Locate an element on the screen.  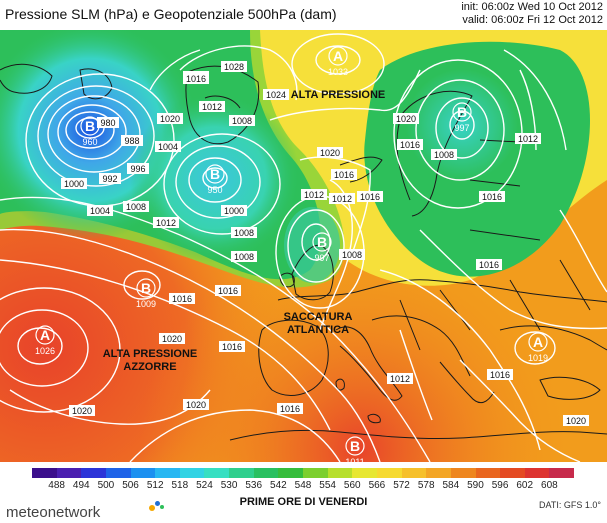
svg-text: 992 is located at coordinates (109, 179).